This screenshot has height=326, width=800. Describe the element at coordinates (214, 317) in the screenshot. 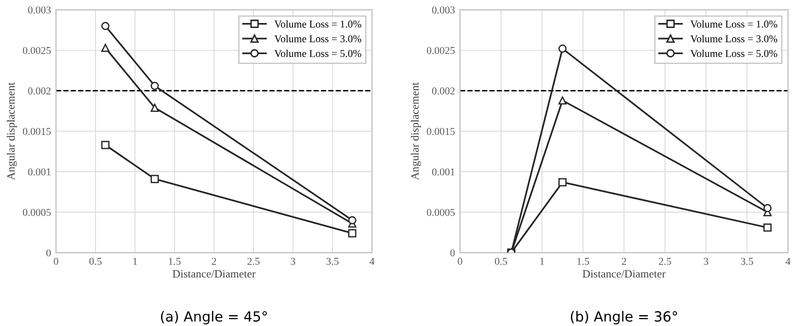

I see `text: (a) Angle = 45°` at that location.